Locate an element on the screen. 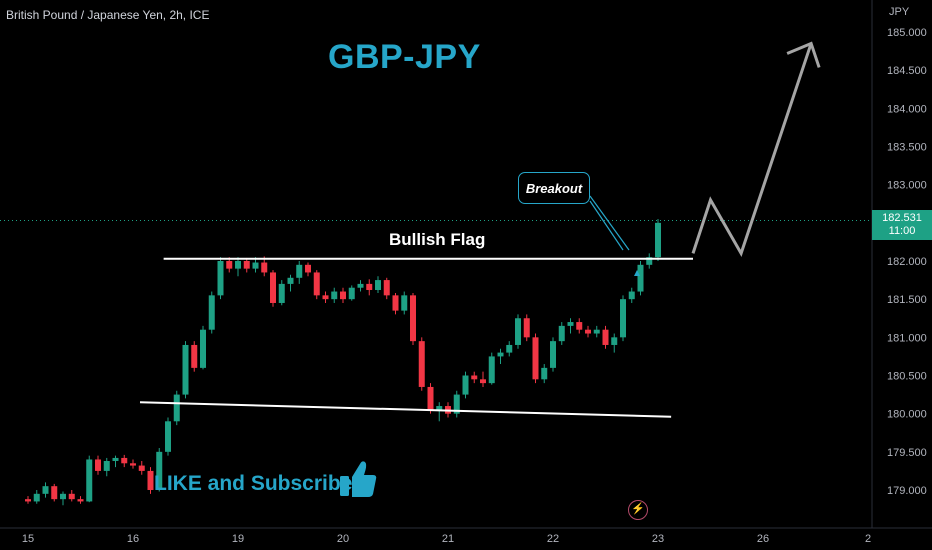  lightning-icon: ⚡ is located at coordinates (638, 510).